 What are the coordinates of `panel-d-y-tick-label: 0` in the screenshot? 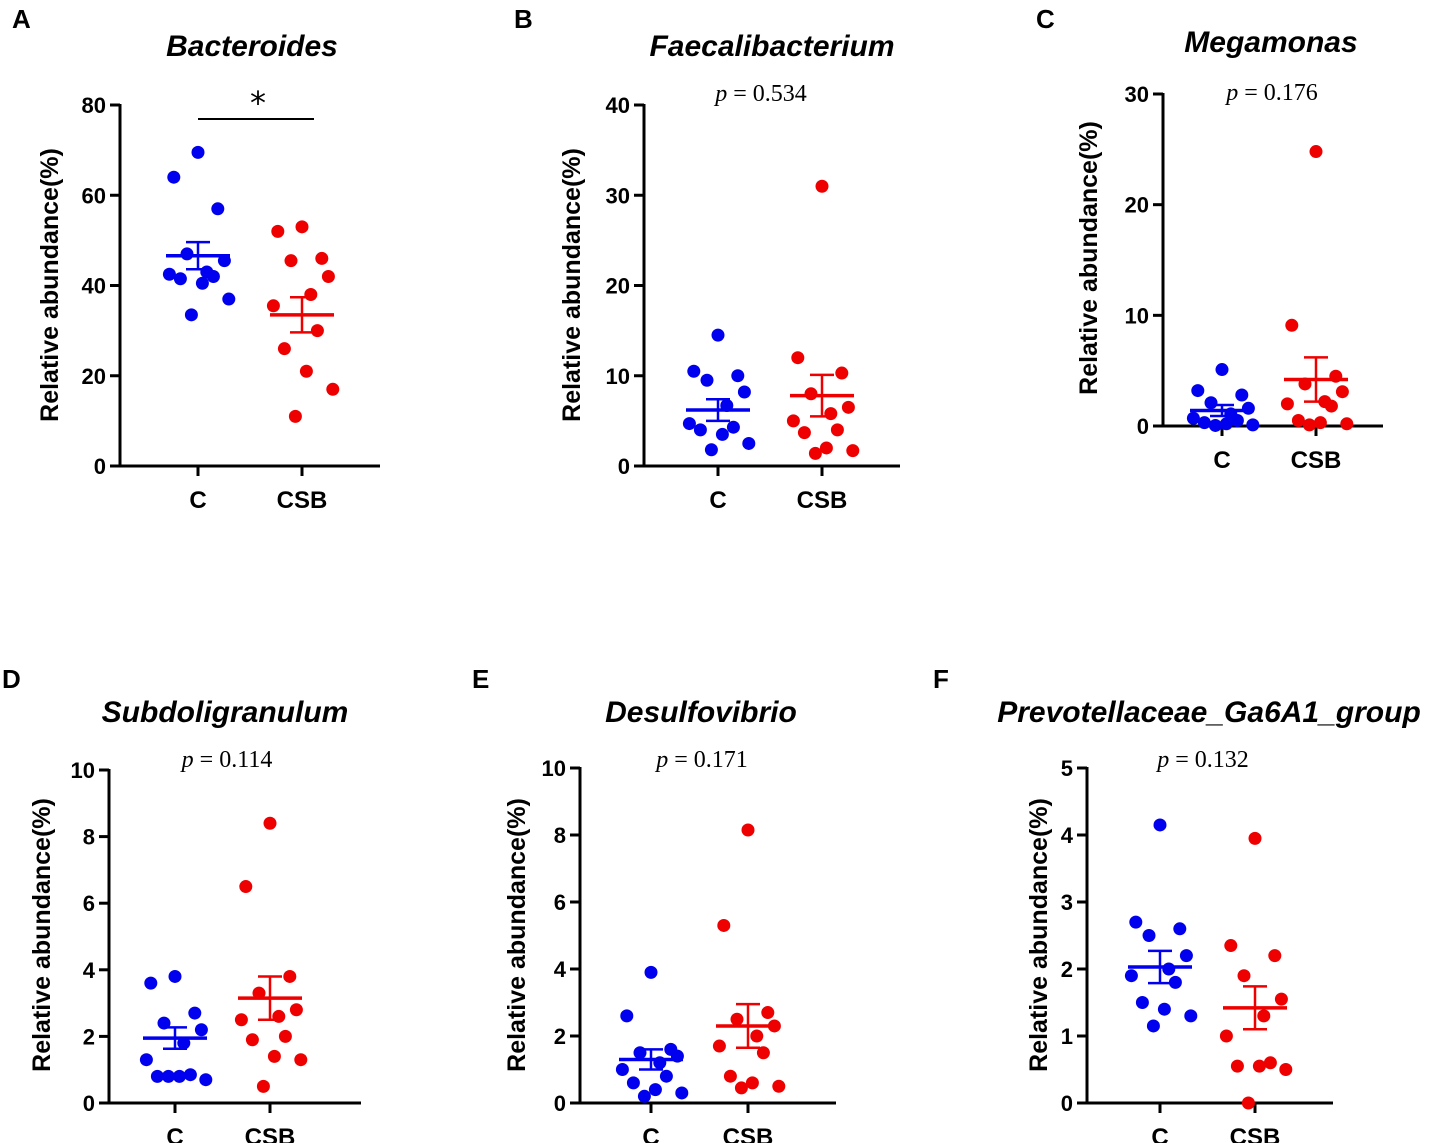 It's located at (89, 1103).